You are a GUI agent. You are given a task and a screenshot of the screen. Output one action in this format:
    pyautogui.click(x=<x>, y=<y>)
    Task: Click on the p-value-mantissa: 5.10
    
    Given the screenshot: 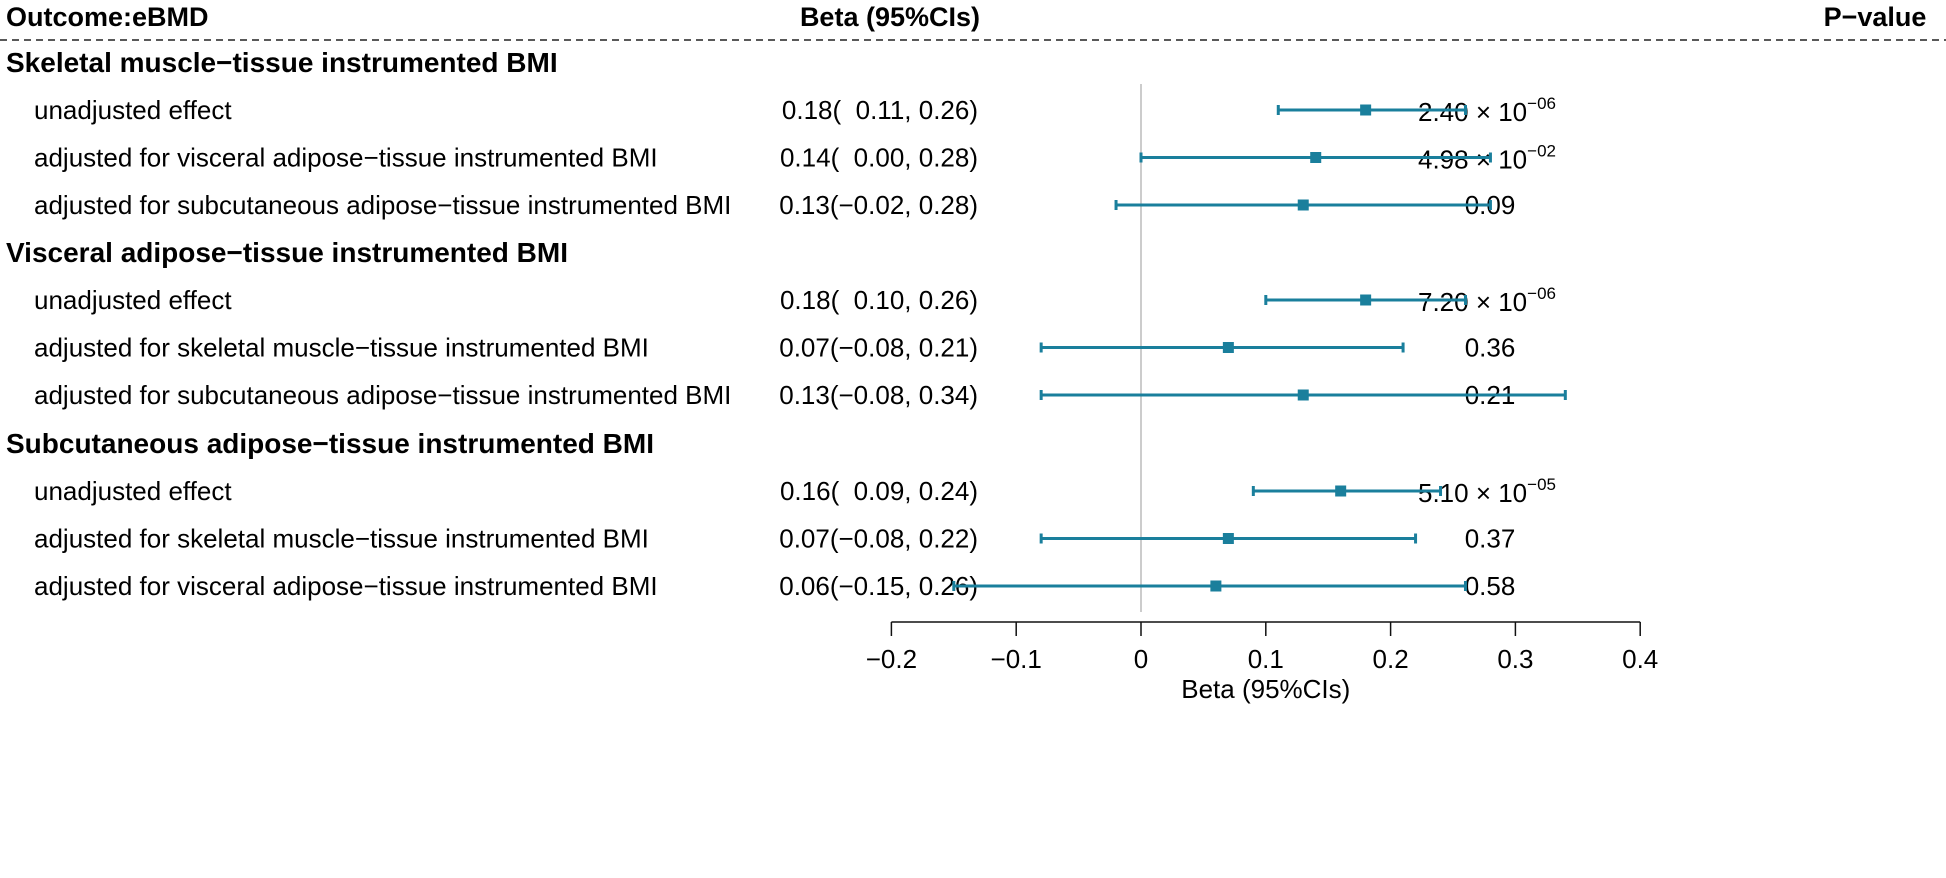 What is the action you would take?
    pyautogui.click(x=1443, y=493)
    